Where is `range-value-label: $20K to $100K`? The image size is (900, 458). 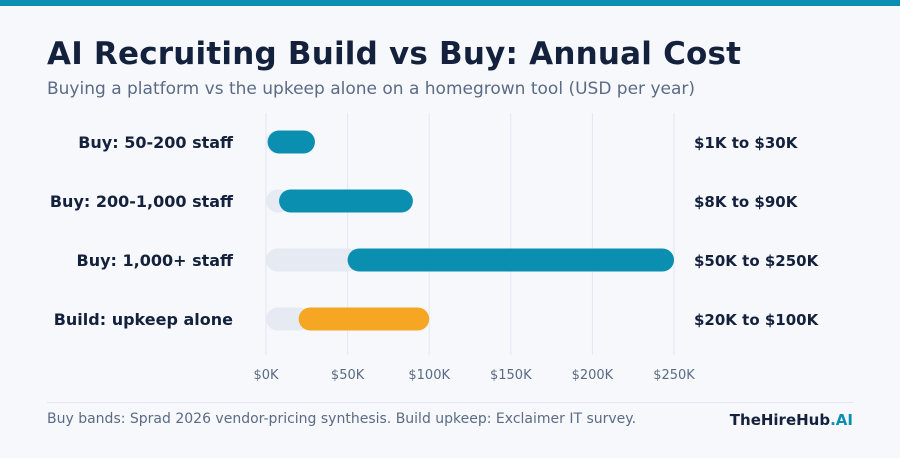 range-value-label: $20K to $100K is located at coordinates (757, 320).